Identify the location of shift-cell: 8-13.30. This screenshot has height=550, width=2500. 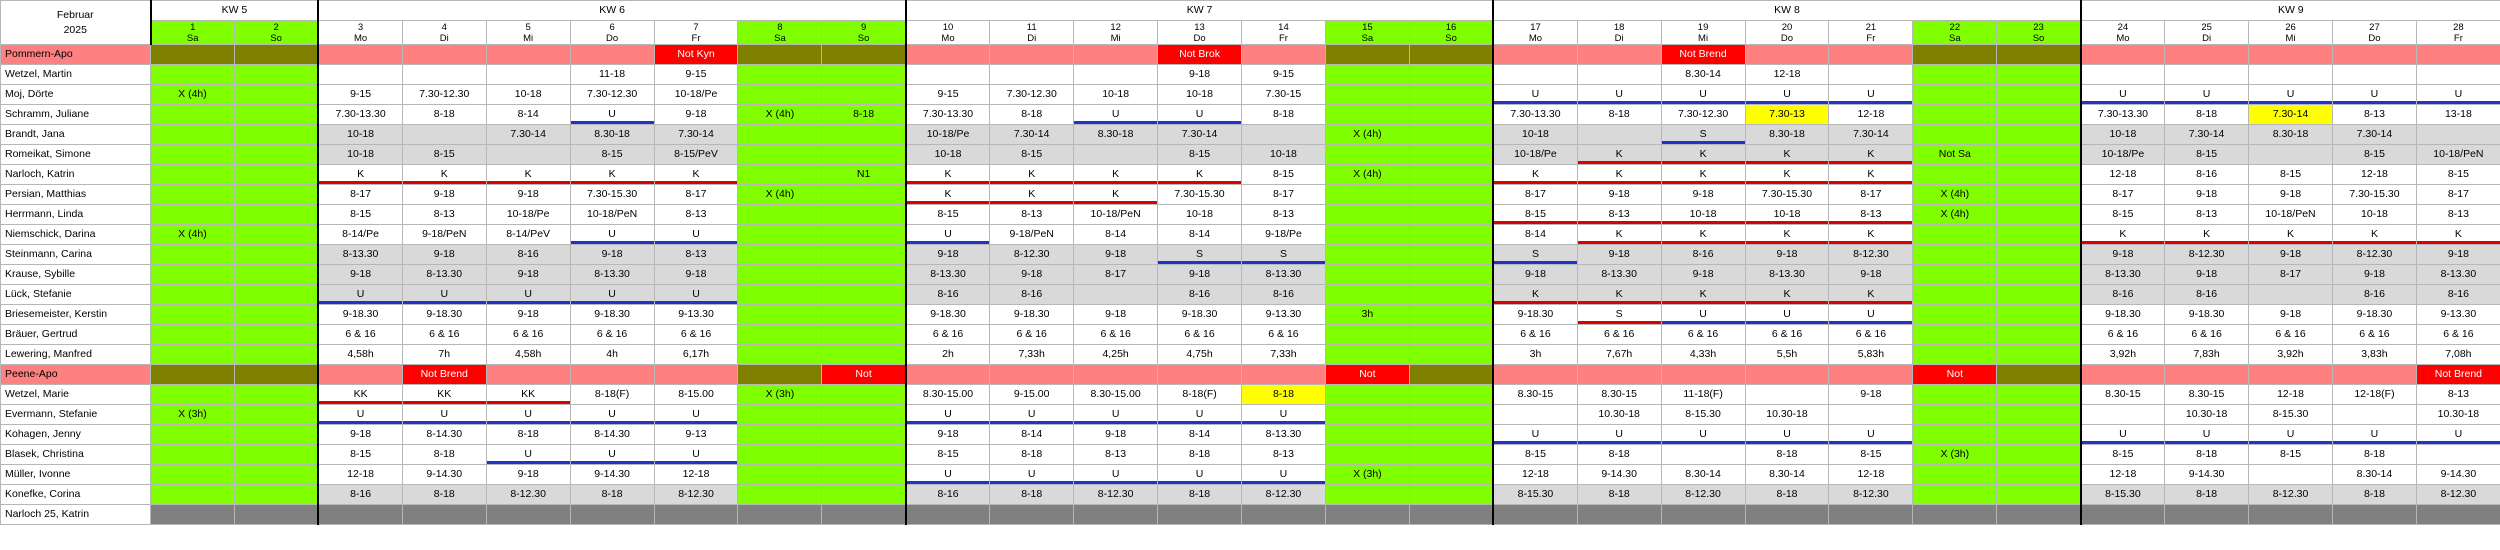
(1619, 274).